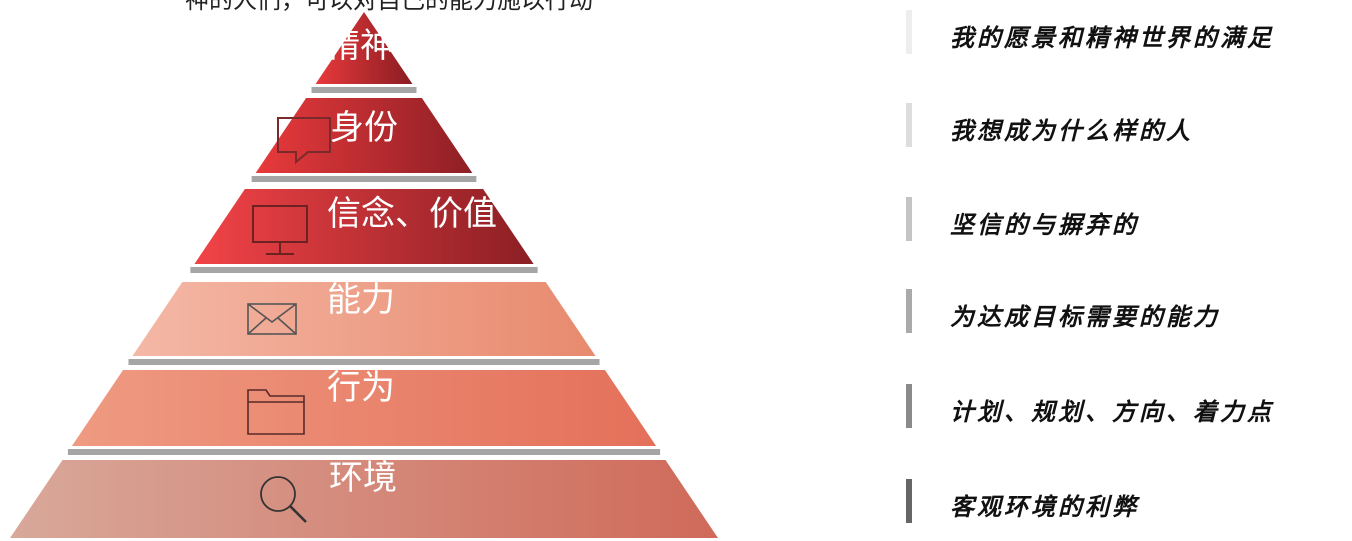 This screenshot has width=1352, height=541. Describe the element at coordinates (1112, 411) in the screenshot. I see `description-text: 计划、规划、方向、着力点` at that location.